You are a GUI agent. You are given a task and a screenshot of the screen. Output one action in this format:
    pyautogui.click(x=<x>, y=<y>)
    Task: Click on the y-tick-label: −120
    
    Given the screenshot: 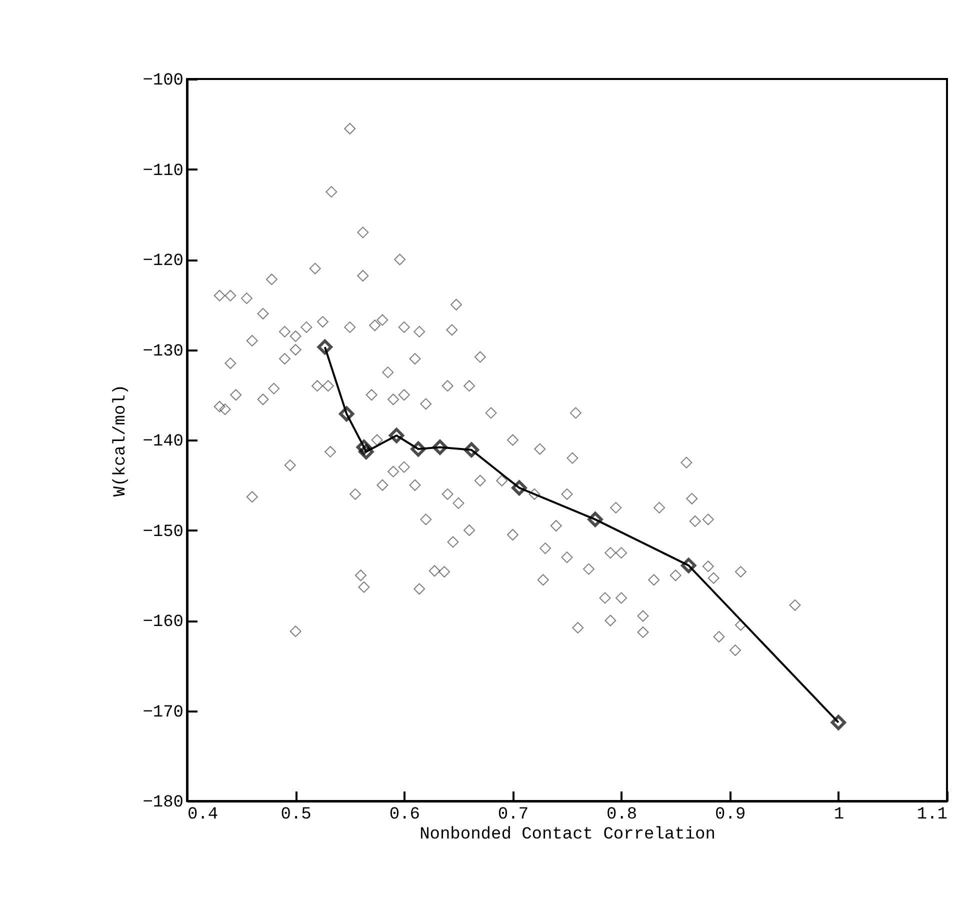 What is the action you would take?
    pyautogui.click(x=163, y=261)
    